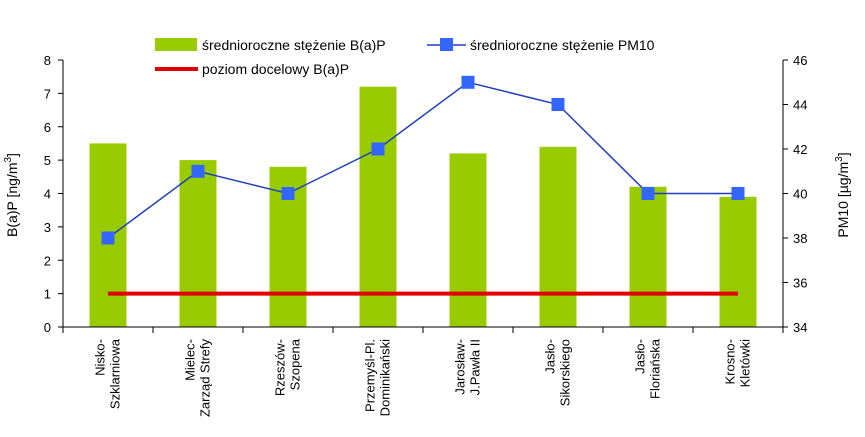 This screenshot has height=437, width=865. I want to click on category-label-4-line-1: J.Pawła II, so click(475, 367).